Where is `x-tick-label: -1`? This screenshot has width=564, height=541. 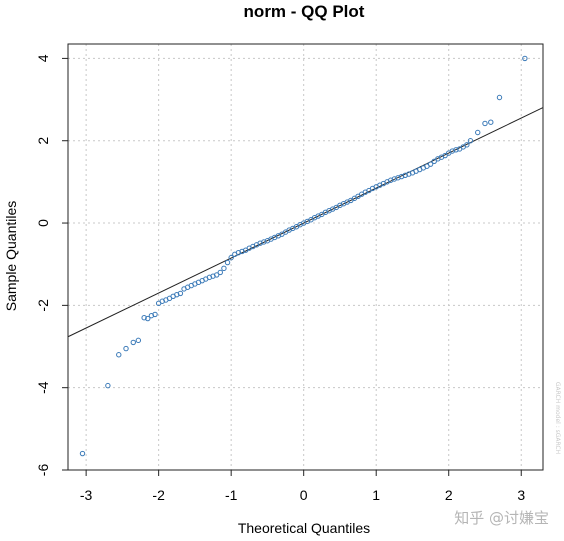
x-tick-label: -1 is located at coordinates (231, 495).